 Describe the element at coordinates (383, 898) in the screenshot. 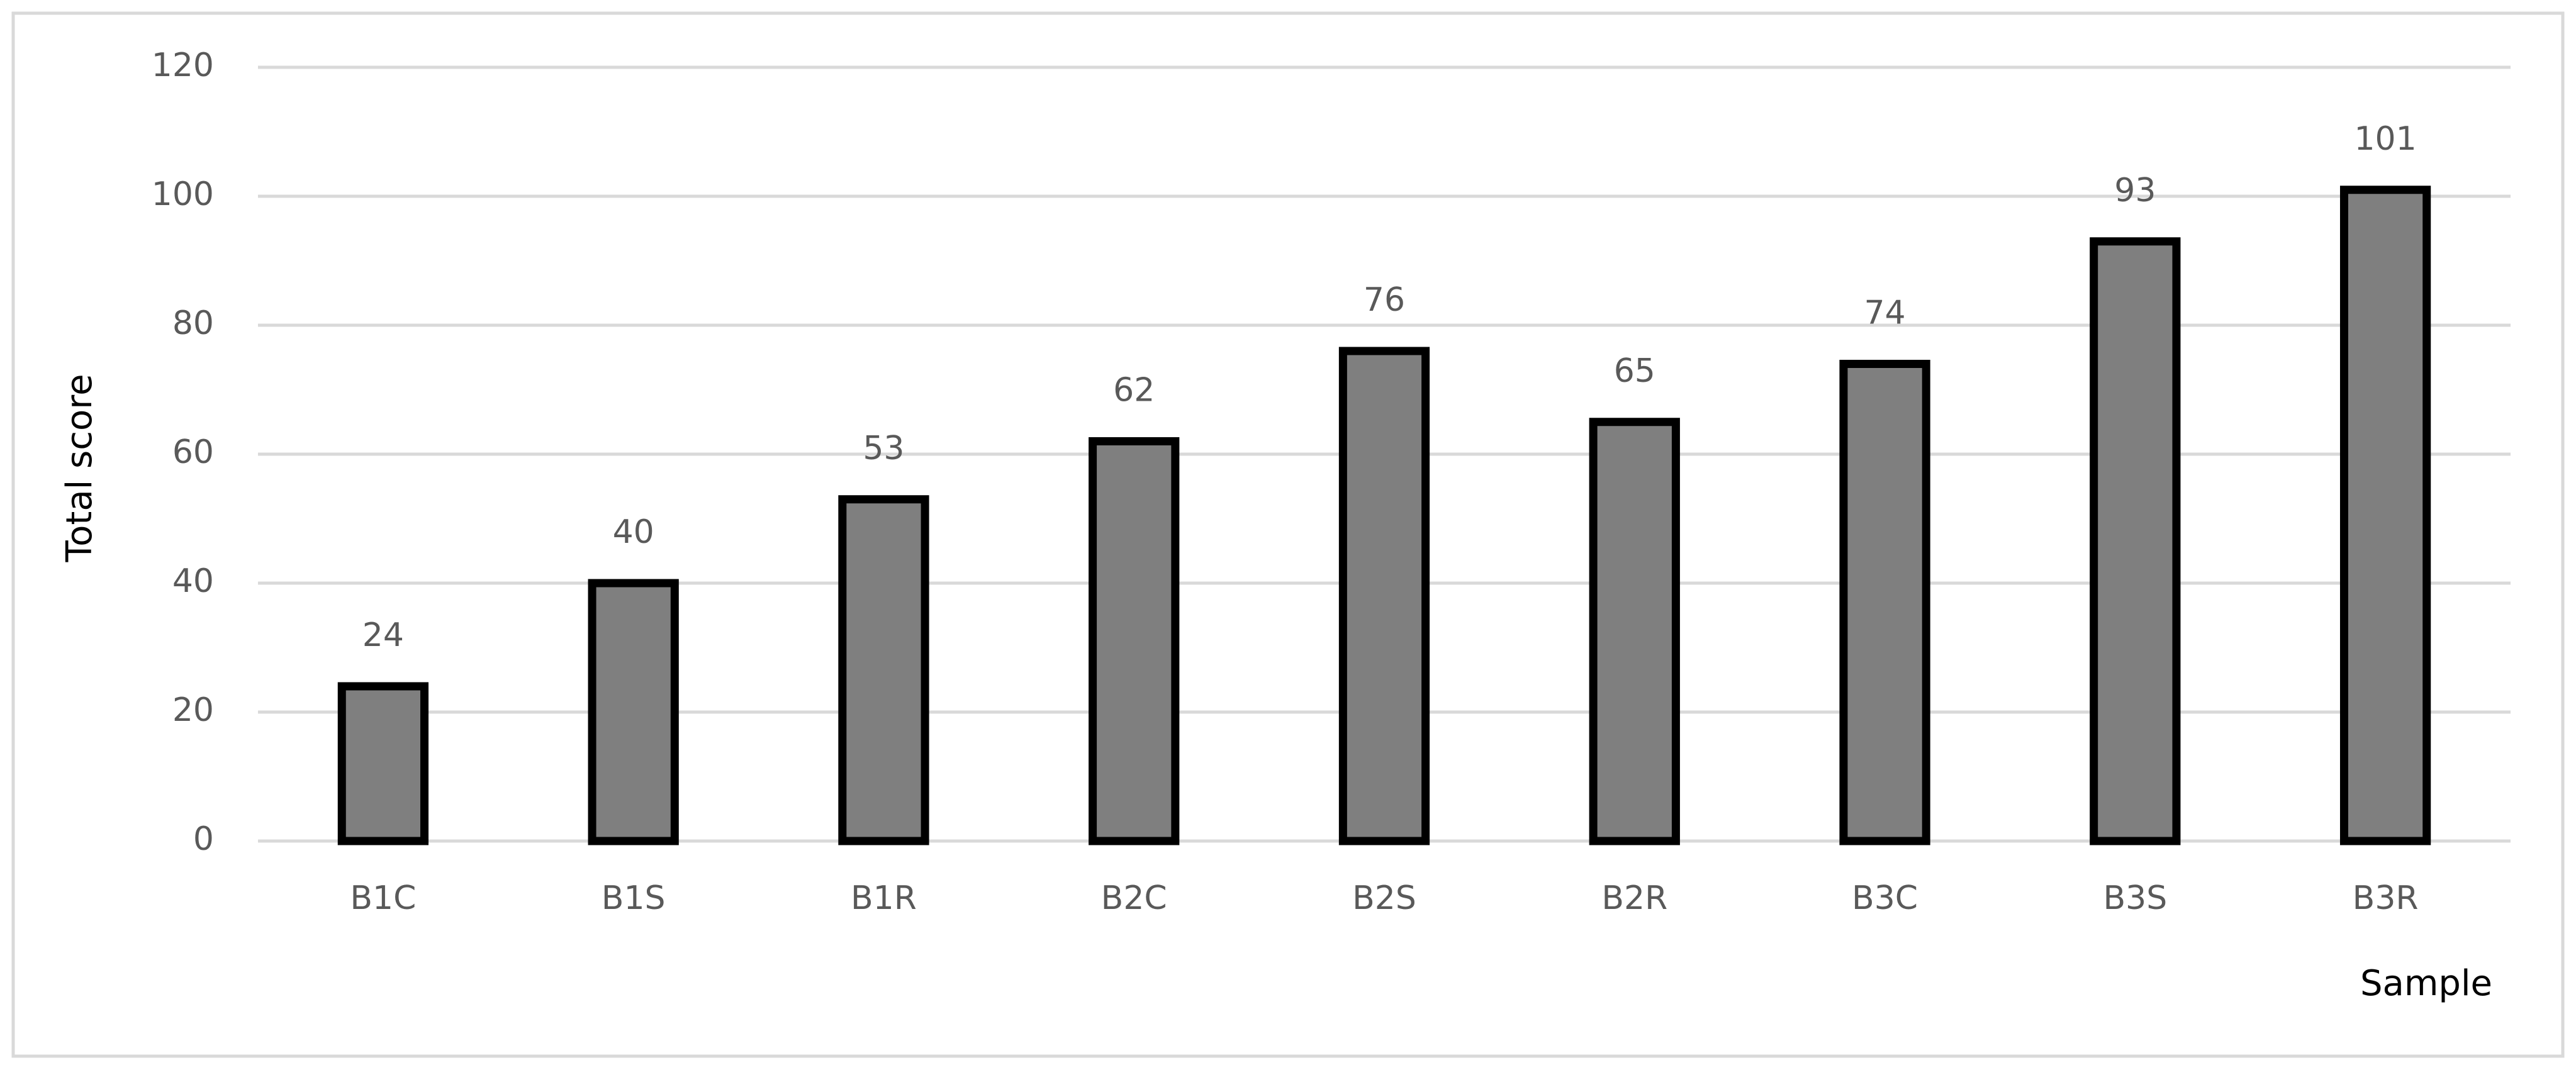

I see `x-tick-label: B1C` at that location.